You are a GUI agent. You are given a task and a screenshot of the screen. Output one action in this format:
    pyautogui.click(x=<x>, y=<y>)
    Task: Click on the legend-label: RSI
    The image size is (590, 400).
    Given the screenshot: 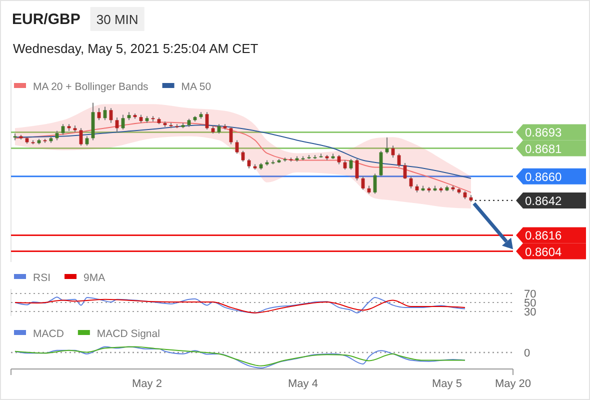 What is the action you would take?
    pyautogui.click(x=42, y=278)
    